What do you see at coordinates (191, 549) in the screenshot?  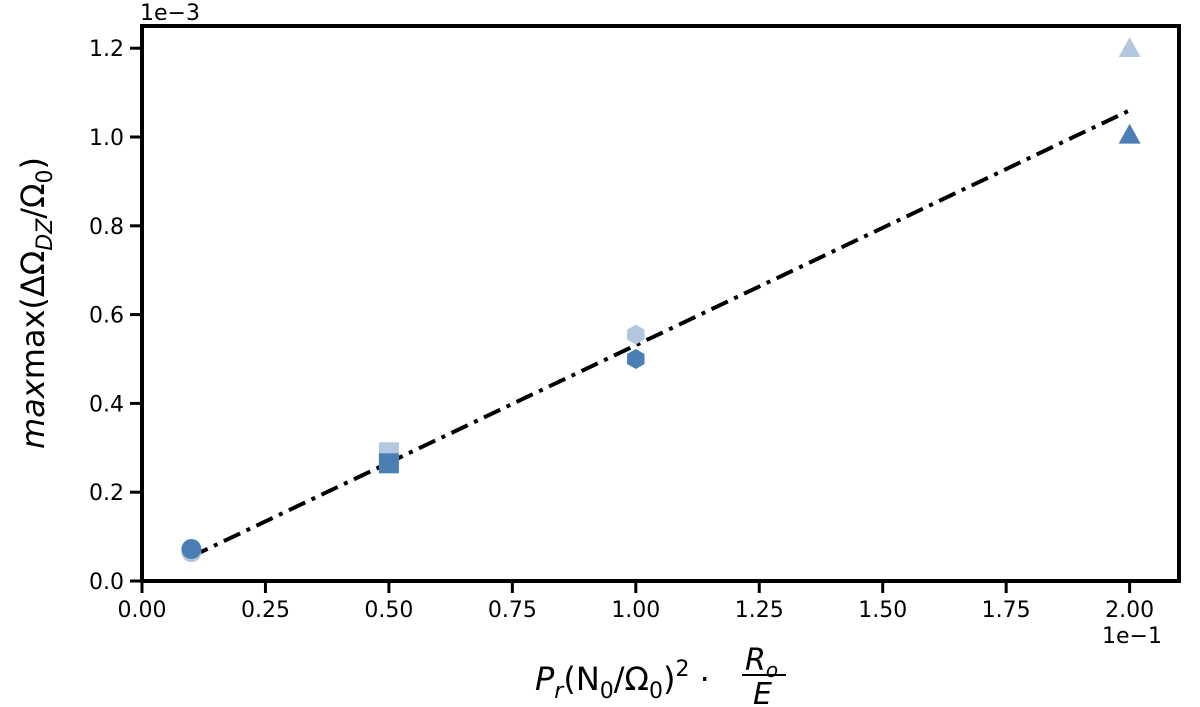 I see `data-point-circle` at bounding box center [191, 549].